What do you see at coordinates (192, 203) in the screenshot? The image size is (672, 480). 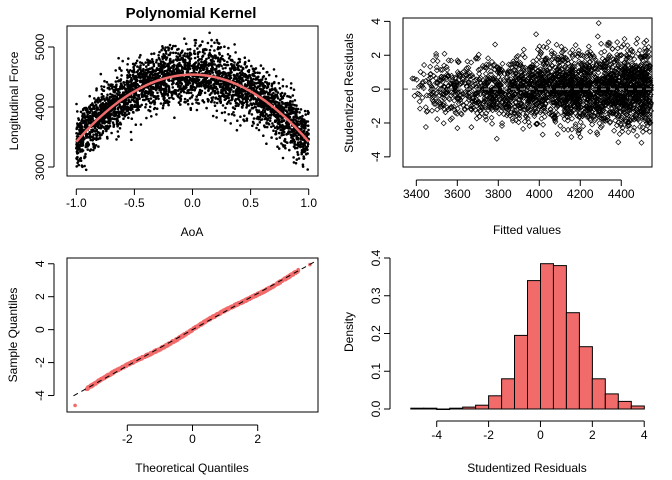 I see `x-tick-label: 0.0` at bounding box center [192, 203].